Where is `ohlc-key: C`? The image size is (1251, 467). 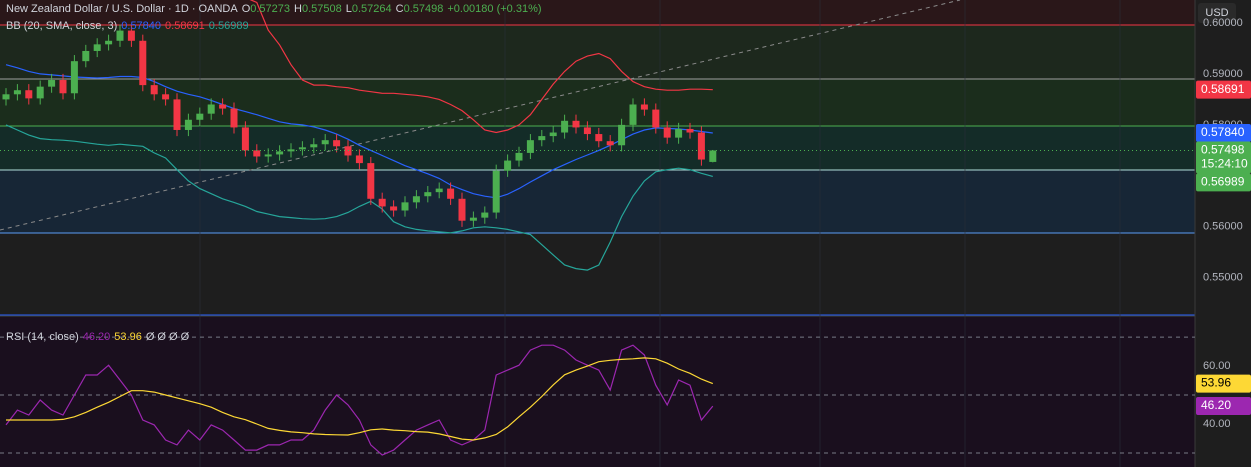 ohlc-key: C is located at coordinates (399, 9).